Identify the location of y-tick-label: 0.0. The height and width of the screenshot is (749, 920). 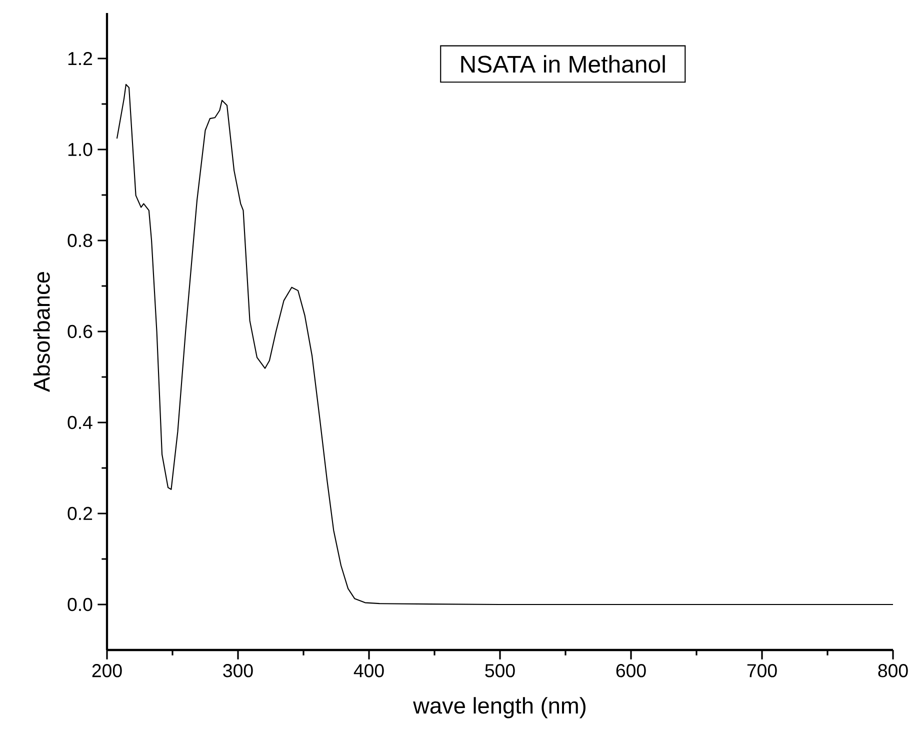
(80, 605).